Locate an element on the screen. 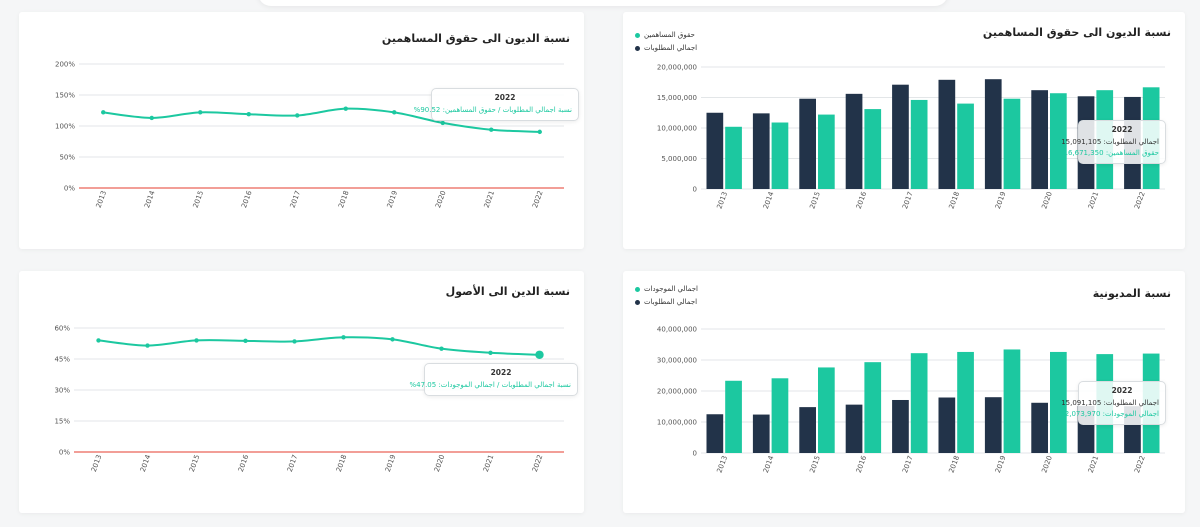 This screenshot has width=1200, height=527. legend-item-equity: حقوق المساهمين is located at coordinates (666, 35).